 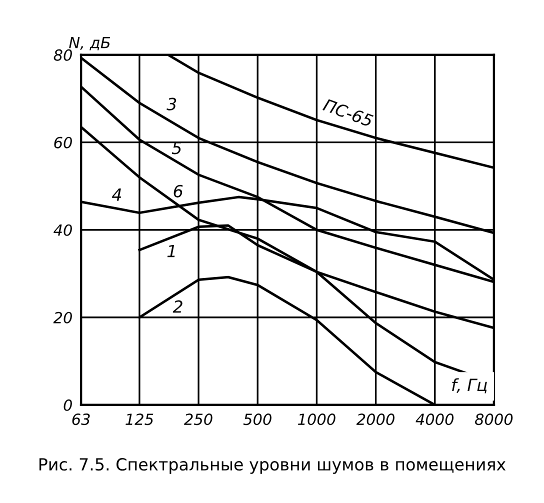 I want to click on y-tick-label: 0, so click(x=68, y=405).